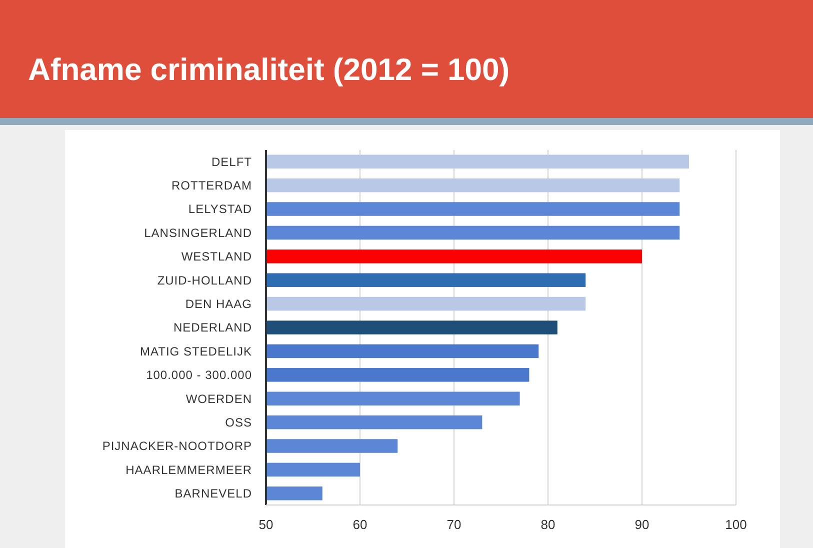 Image resolution: width=813 pixels, height=548 pixels. Describe the element at coordinates (213, 493) in the screenshot. I see `y-tick-label: BARNEVELD` at that location.